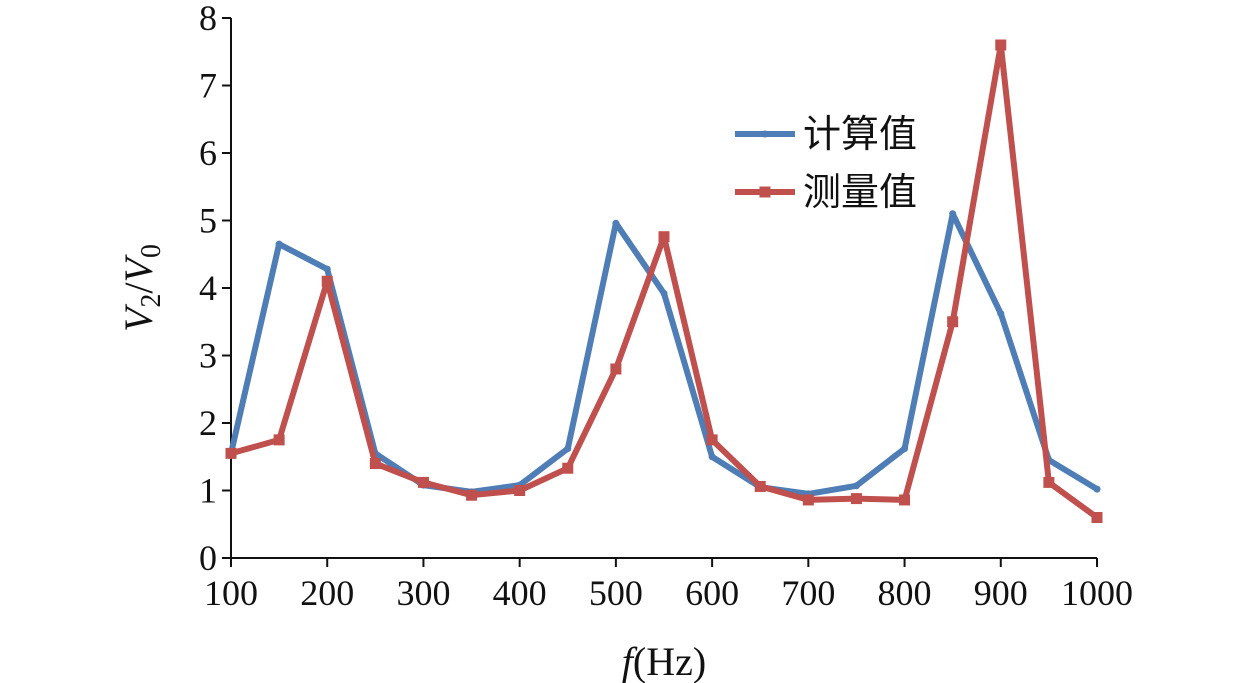 This screenshot has width=1260, height=683. What do you see at coordinates (668, 585) in the screenshot?
I see `x-ticks: 100 200 300 400 500 600 700 800 900 1000` at bounding box center [668, 585].